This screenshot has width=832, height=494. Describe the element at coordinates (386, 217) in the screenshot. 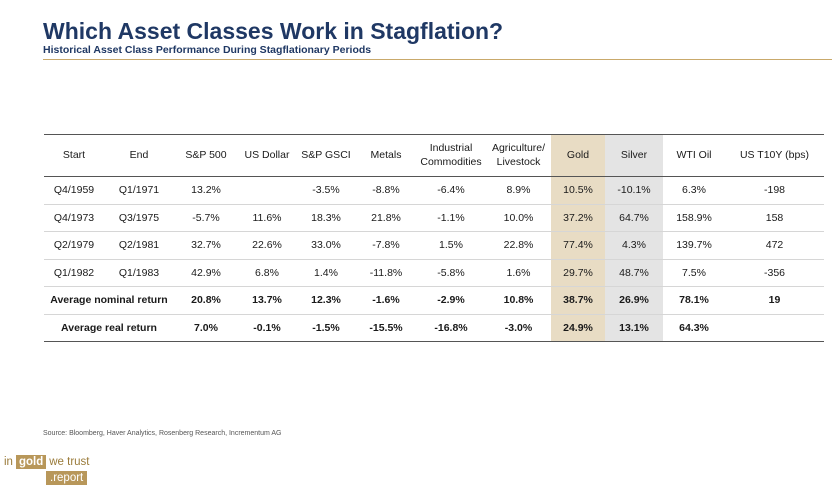

I see `table-cell: 21.8%` at that location.